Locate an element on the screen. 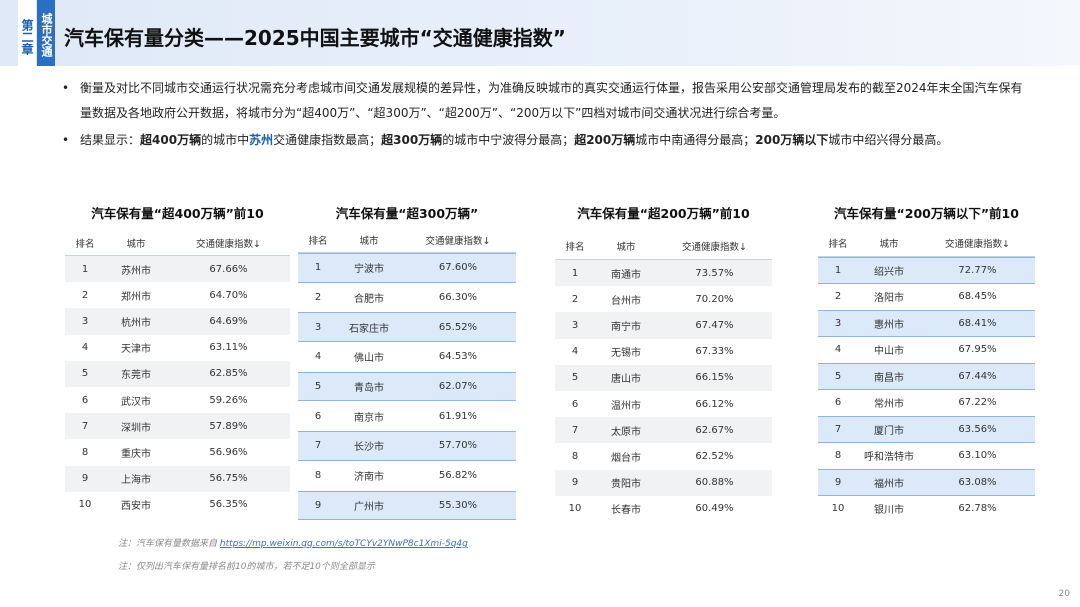 Image resolution: width=1080 pixels, height=607 pixels. cell: 8 is located at coordinates (85, 452).